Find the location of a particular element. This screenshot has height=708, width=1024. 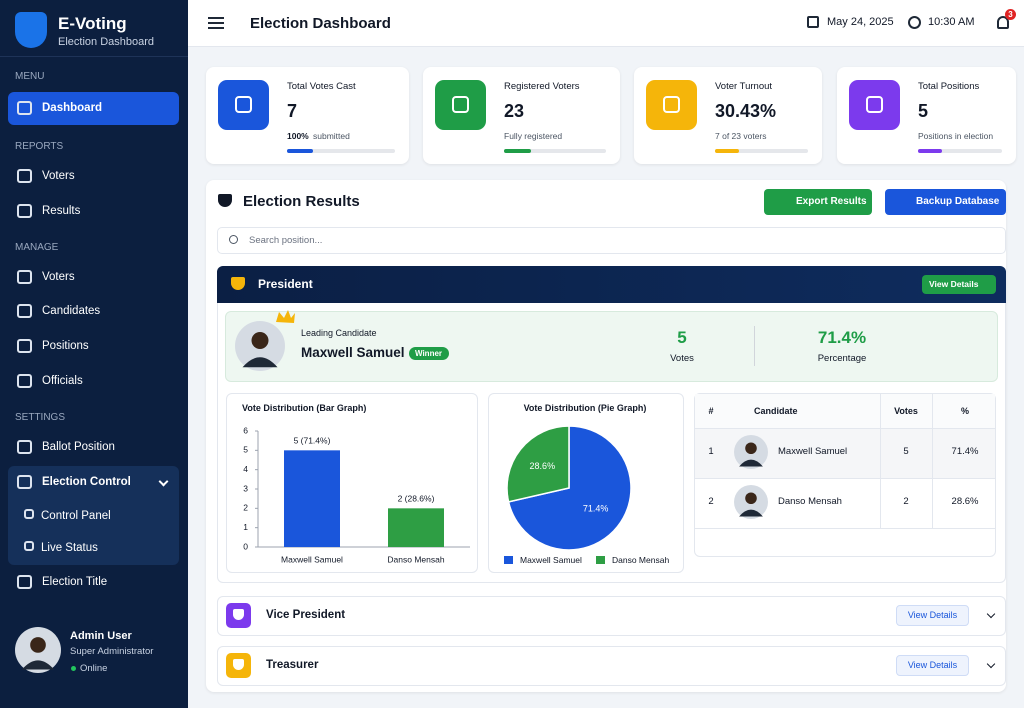

leading-votes: 5 is located at coordinates (682, 338).